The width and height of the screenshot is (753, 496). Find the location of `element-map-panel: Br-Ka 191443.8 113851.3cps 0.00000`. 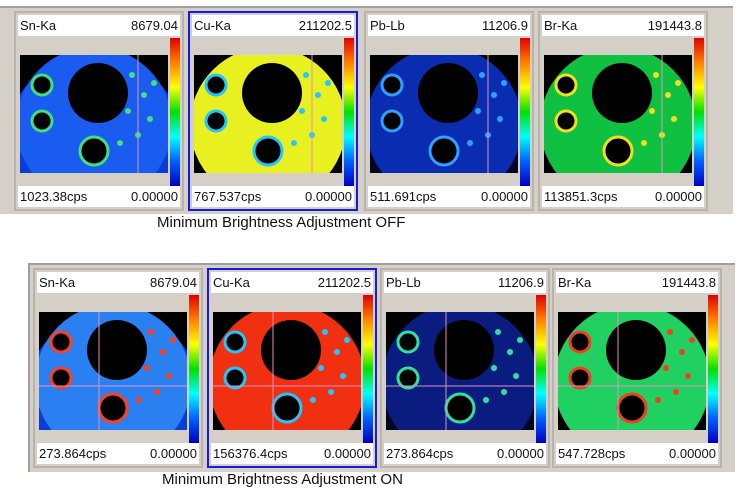

element-map-panel: Br-Ka 191443.8 113851.3cps 0.00000 is located at coordinates (623, 111).